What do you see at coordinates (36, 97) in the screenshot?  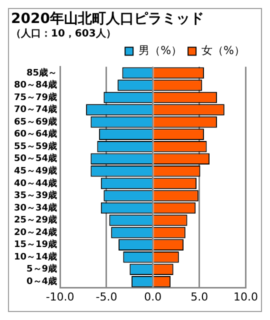 I see `y-tick-label: 75～79歳` at bounding box center [36, 97].